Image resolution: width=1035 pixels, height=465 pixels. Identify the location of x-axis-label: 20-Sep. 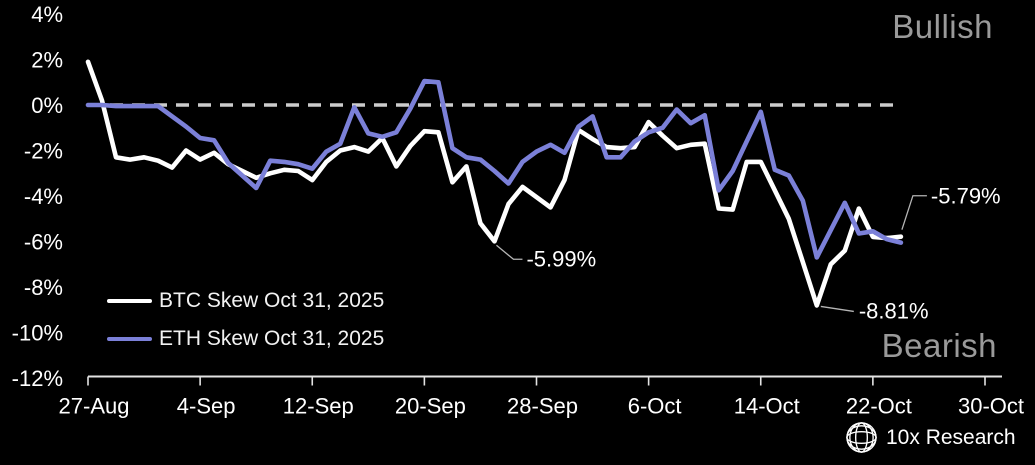
(430, 406).